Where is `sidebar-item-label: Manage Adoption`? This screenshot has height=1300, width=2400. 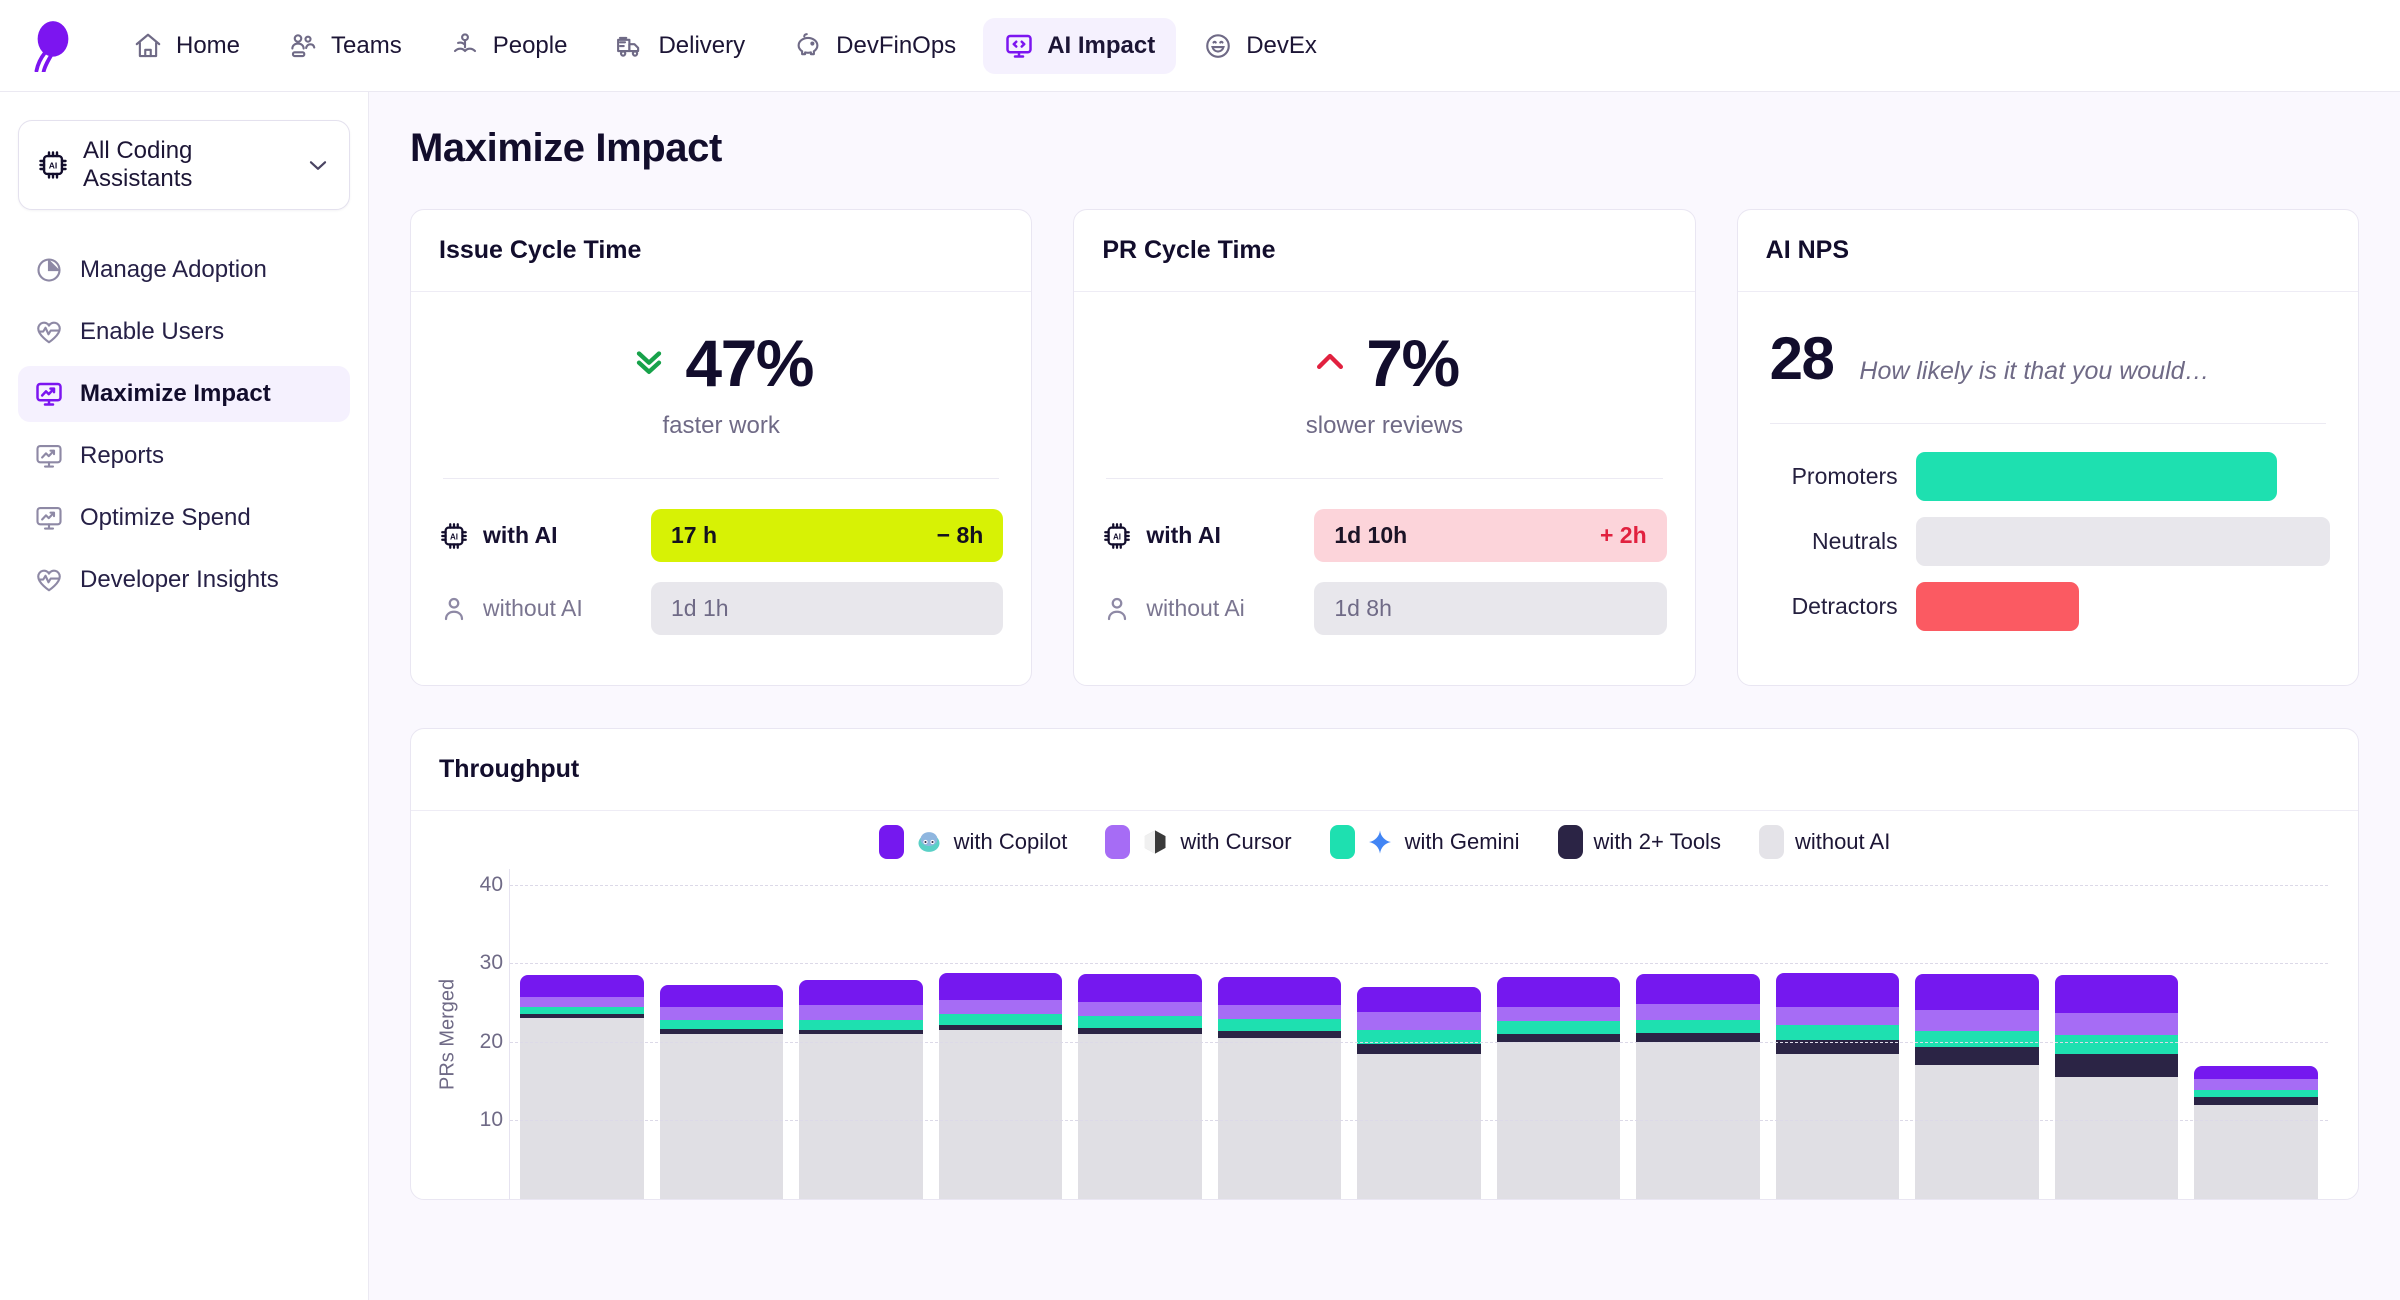
sidebar-item-label: Manage Adoption is located at coordinates (173, 269).